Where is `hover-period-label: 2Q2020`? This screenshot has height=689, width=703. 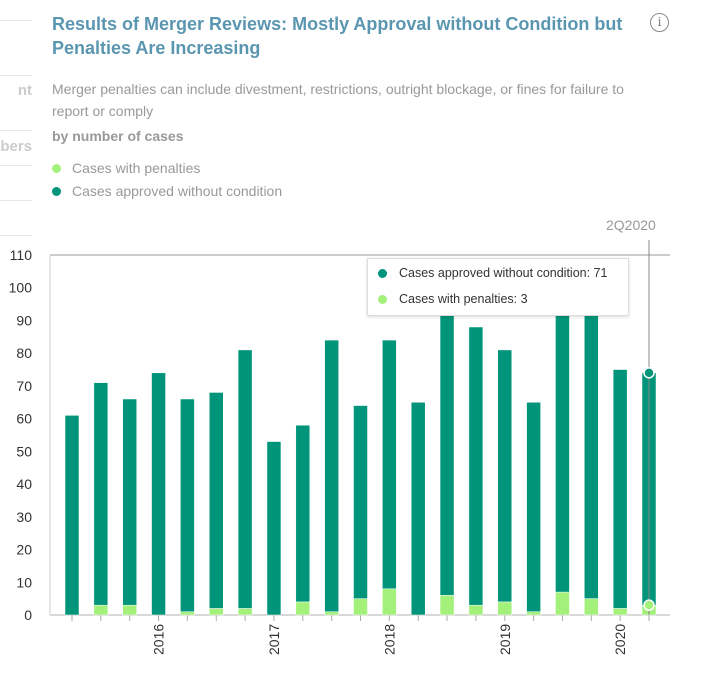
hover-period-label: 2Q2020 is located at coordinates (631, 225).